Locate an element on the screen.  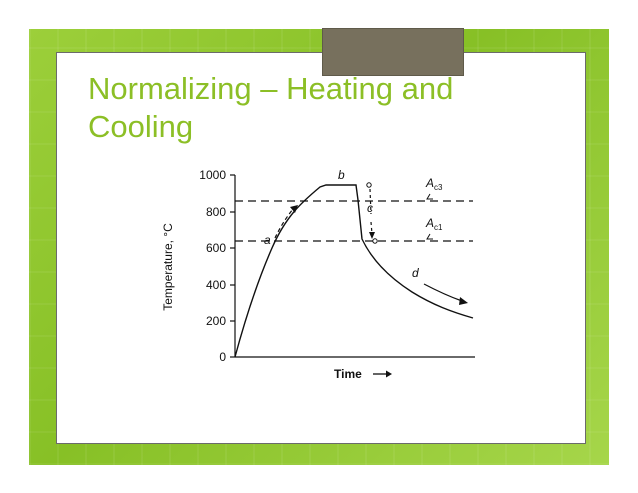
heating-cooling-curve is located at coordinates (354, 271).